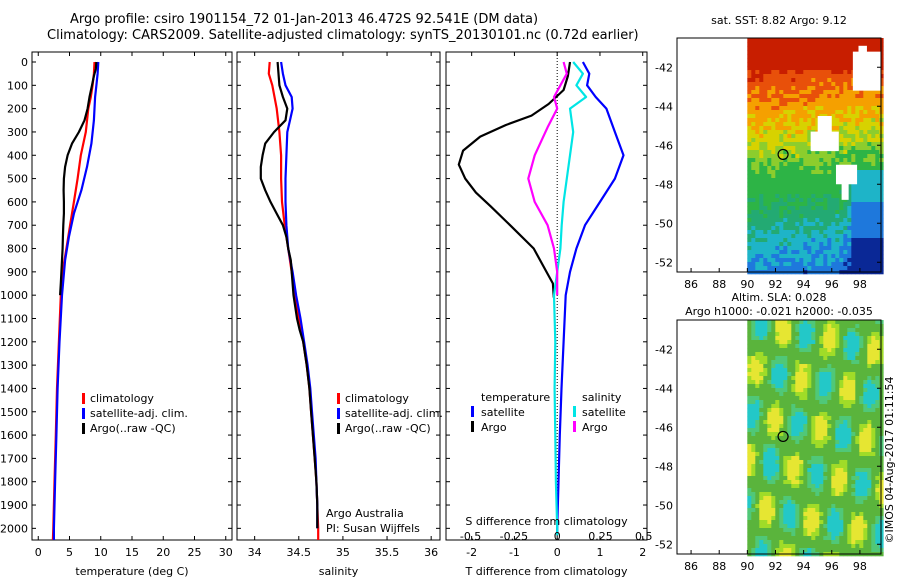  Describe the element at coordinates (719, 566) in the screenshot. I see `sla-map-xtick-label: 88` at that location.